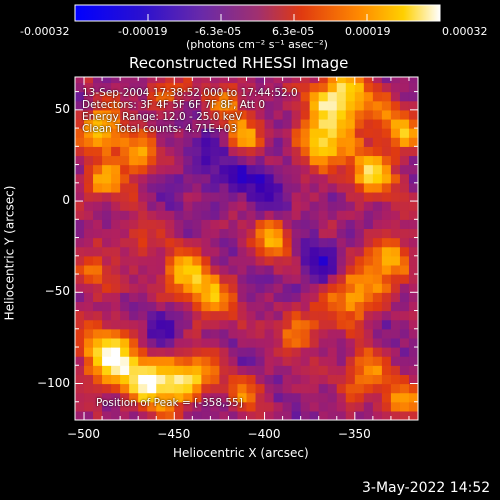 Image resolution: width=500 pixels, height=500 pixels. I want to click on x-axis-label: Heliocentric X (arcsec), so click(241, 453).